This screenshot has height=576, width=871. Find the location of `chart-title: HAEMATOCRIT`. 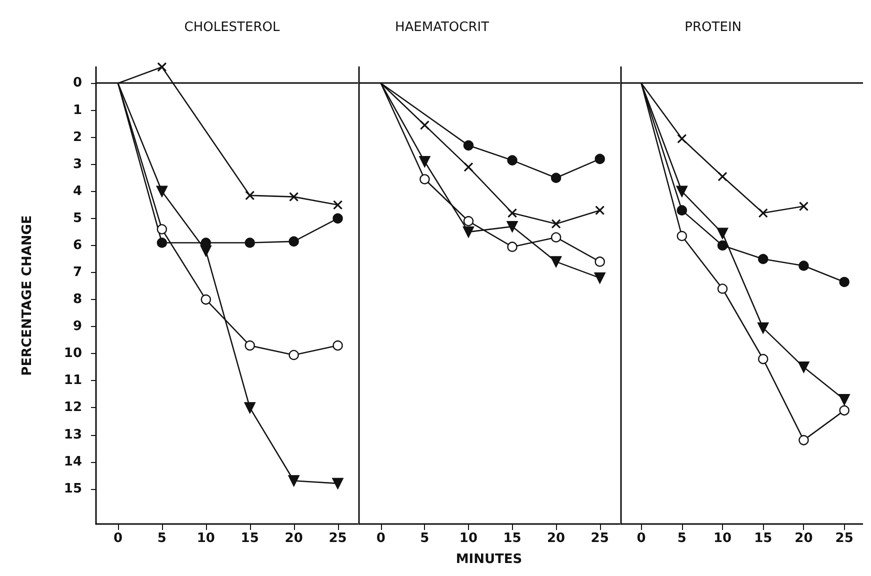

chart-title: HAEMATOCRIT is located at coordinates (442, 27).